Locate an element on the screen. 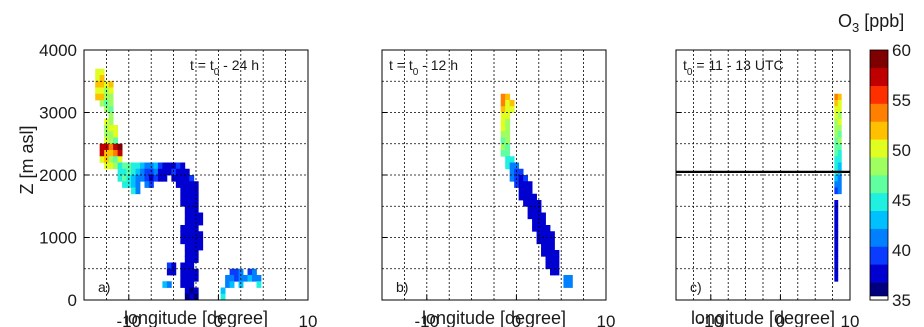  time-label-suffix: = 11 - 13 UTC is located at coordinates (737, 65).